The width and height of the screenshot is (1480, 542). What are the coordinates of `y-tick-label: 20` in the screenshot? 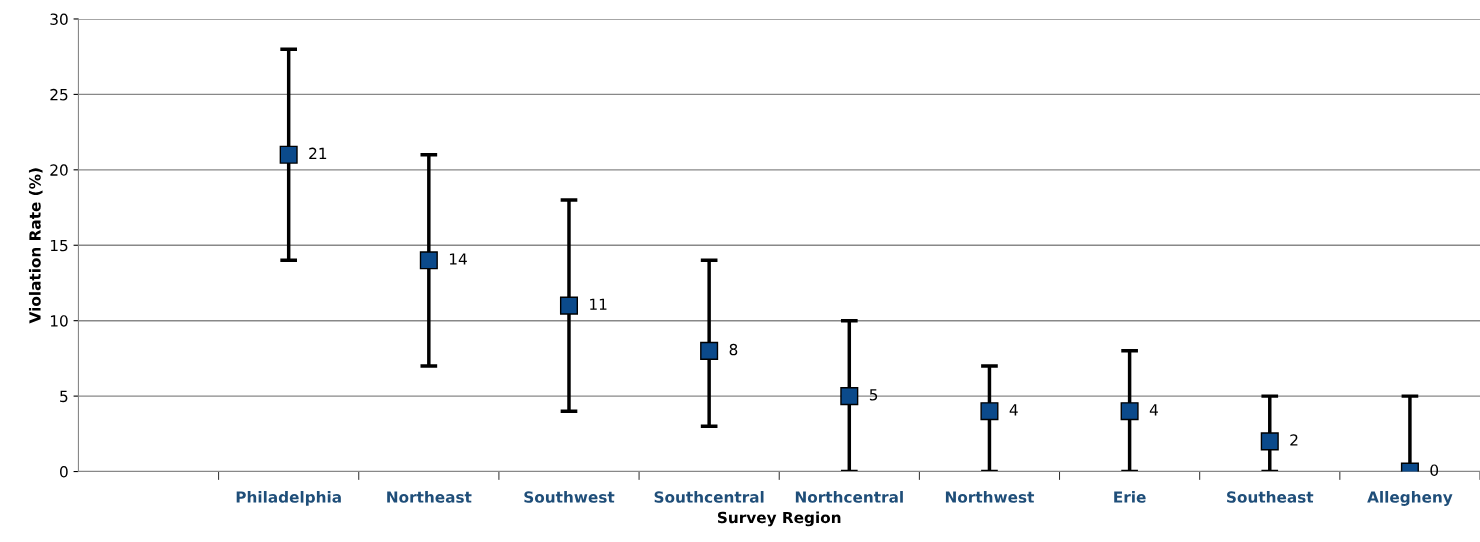 It's located at (59, 170).